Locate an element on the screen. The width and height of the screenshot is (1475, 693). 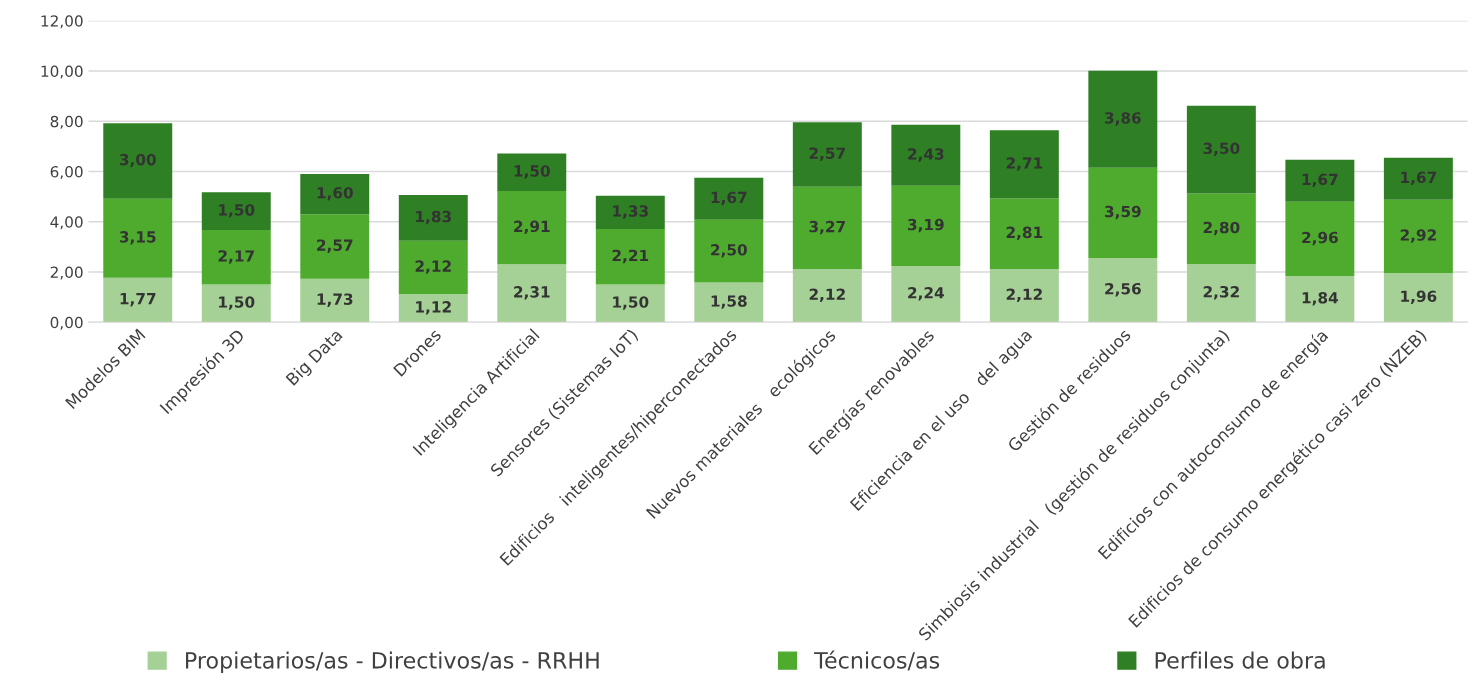
y-tick-label: 8,00 is located at coordinates (66, 122).